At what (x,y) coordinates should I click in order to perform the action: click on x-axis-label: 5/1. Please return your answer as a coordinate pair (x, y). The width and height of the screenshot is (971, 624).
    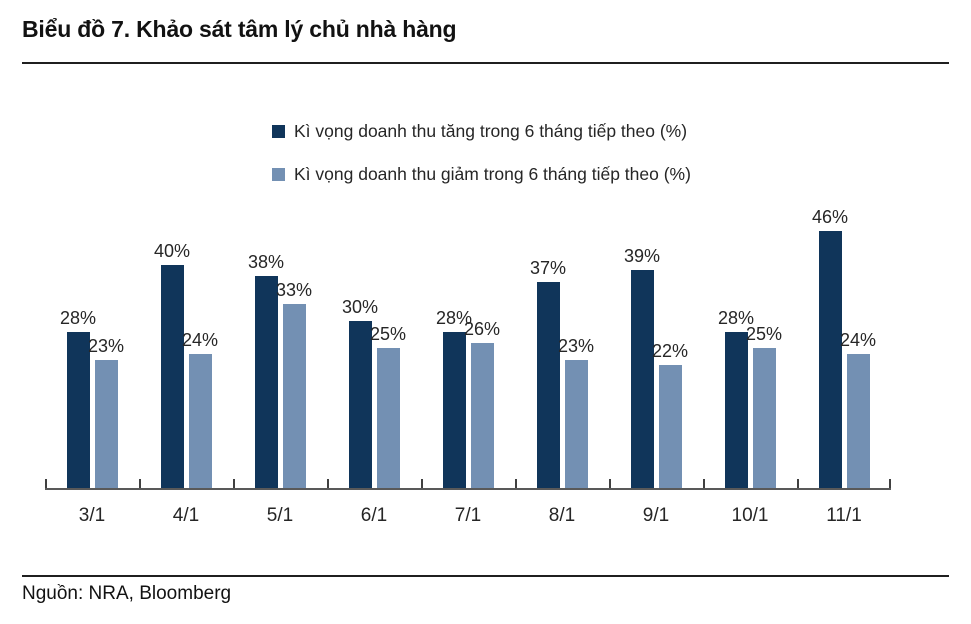
    Looking at the image, I should click on (280, 515).